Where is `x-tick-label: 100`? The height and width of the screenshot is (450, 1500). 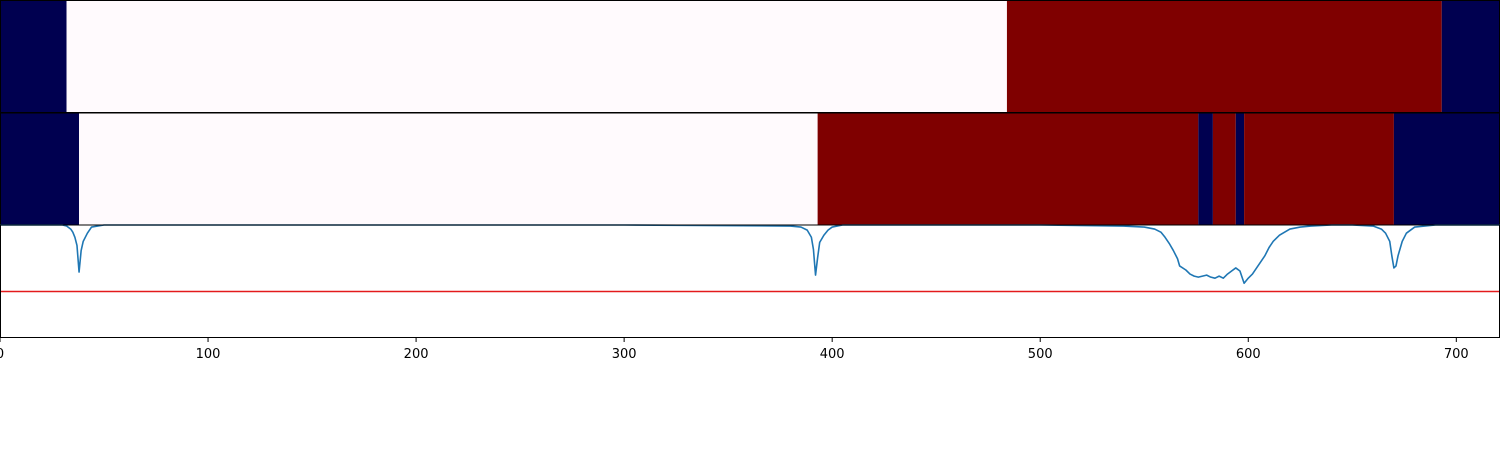
x-tick-label: 100 is located at coordinates (208, 354).